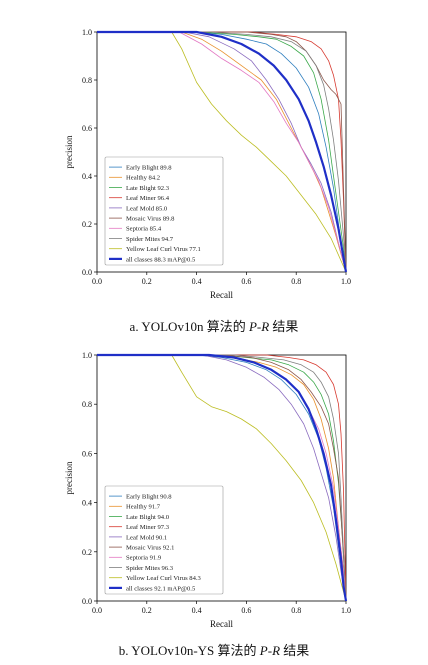 Image resolution: width=428 pixels, height=665 pixels. I want to click on legend-label: Spider Mites 94.7, so click(150, 239).